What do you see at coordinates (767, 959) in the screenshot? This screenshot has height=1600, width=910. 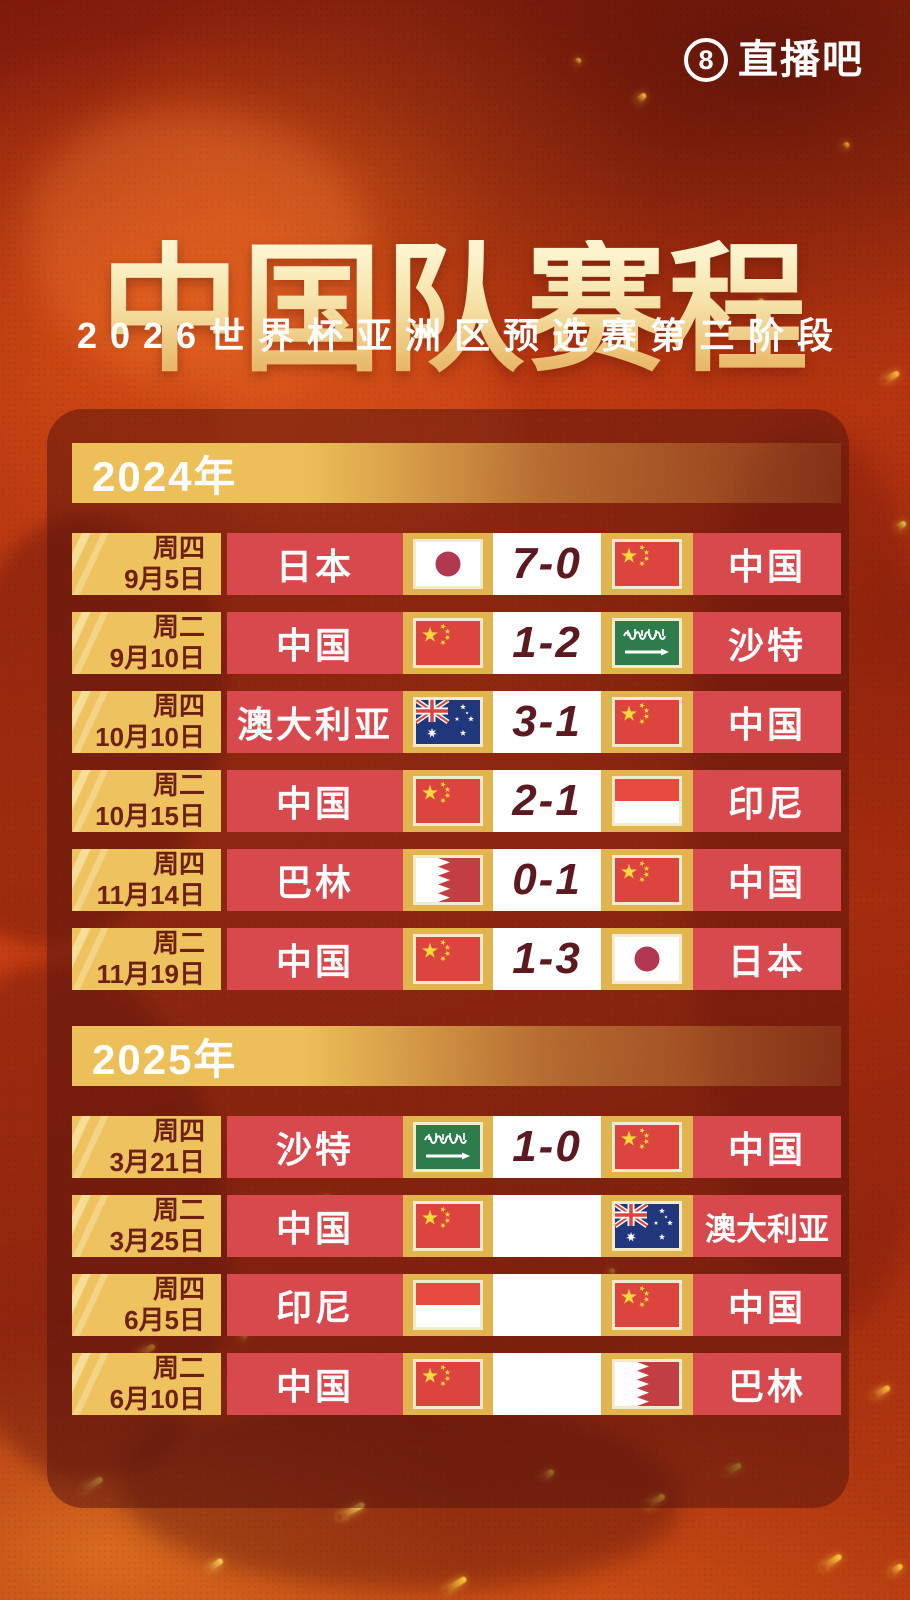 I see `away-team-name: 日本` at bounding box center [767, 959].